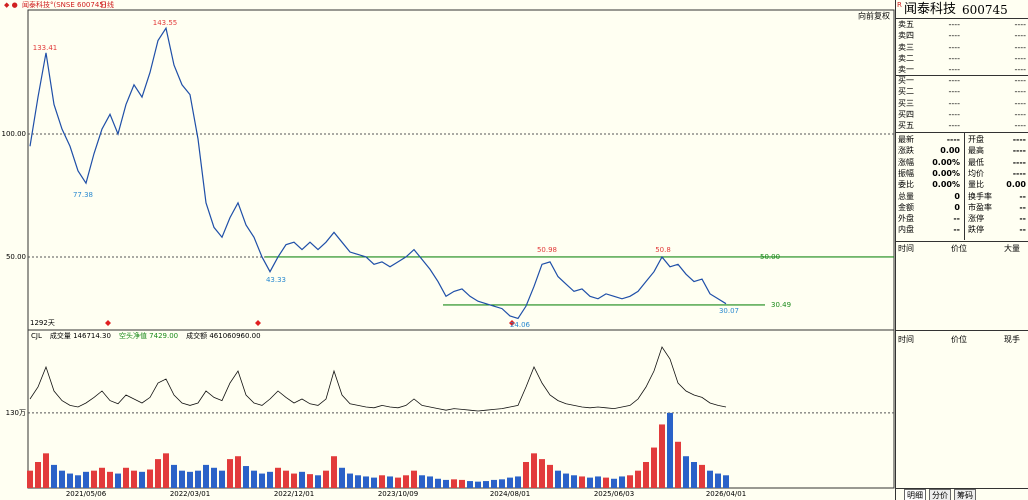 Image resolution: width=1028 pixels, height=500 pixels. Describe the element at coordinates (14, 134) in the screenshot. I see `y-tick-label: 100.00` at that location.